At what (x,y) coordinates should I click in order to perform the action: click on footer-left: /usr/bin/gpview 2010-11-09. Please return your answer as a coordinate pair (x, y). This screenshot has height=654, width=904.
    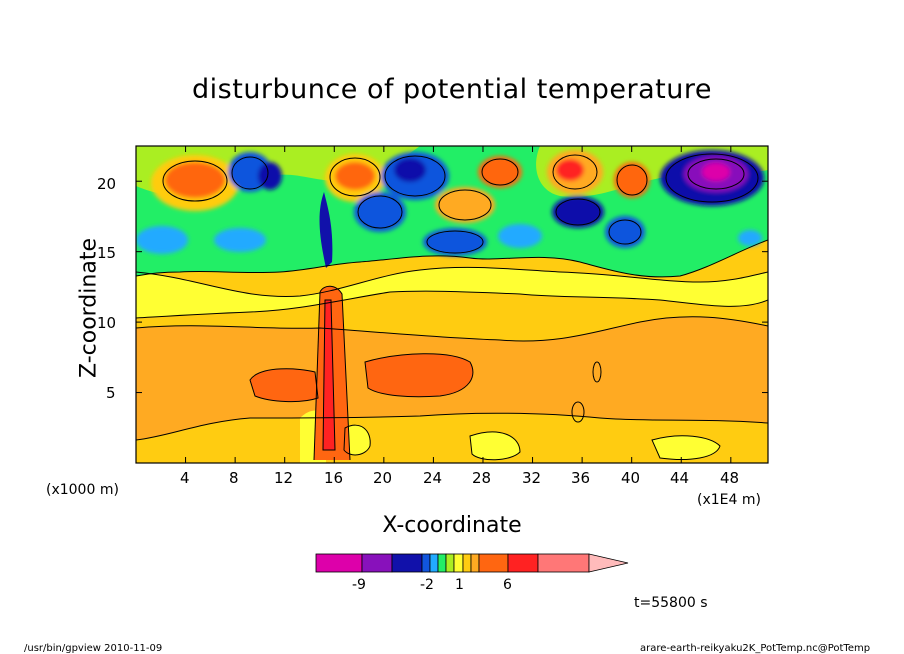
    Looking at the image, I should click on (93, 648).